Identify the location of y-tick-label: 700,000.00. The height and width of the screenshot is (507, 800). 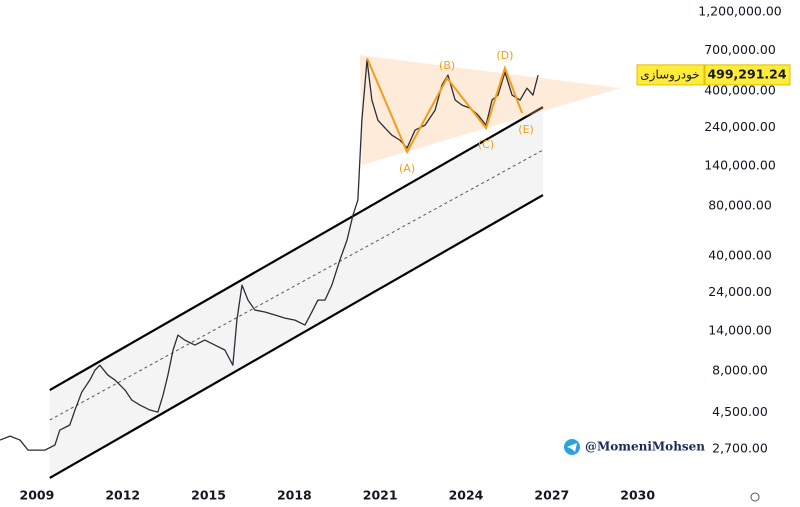
(740, 49).